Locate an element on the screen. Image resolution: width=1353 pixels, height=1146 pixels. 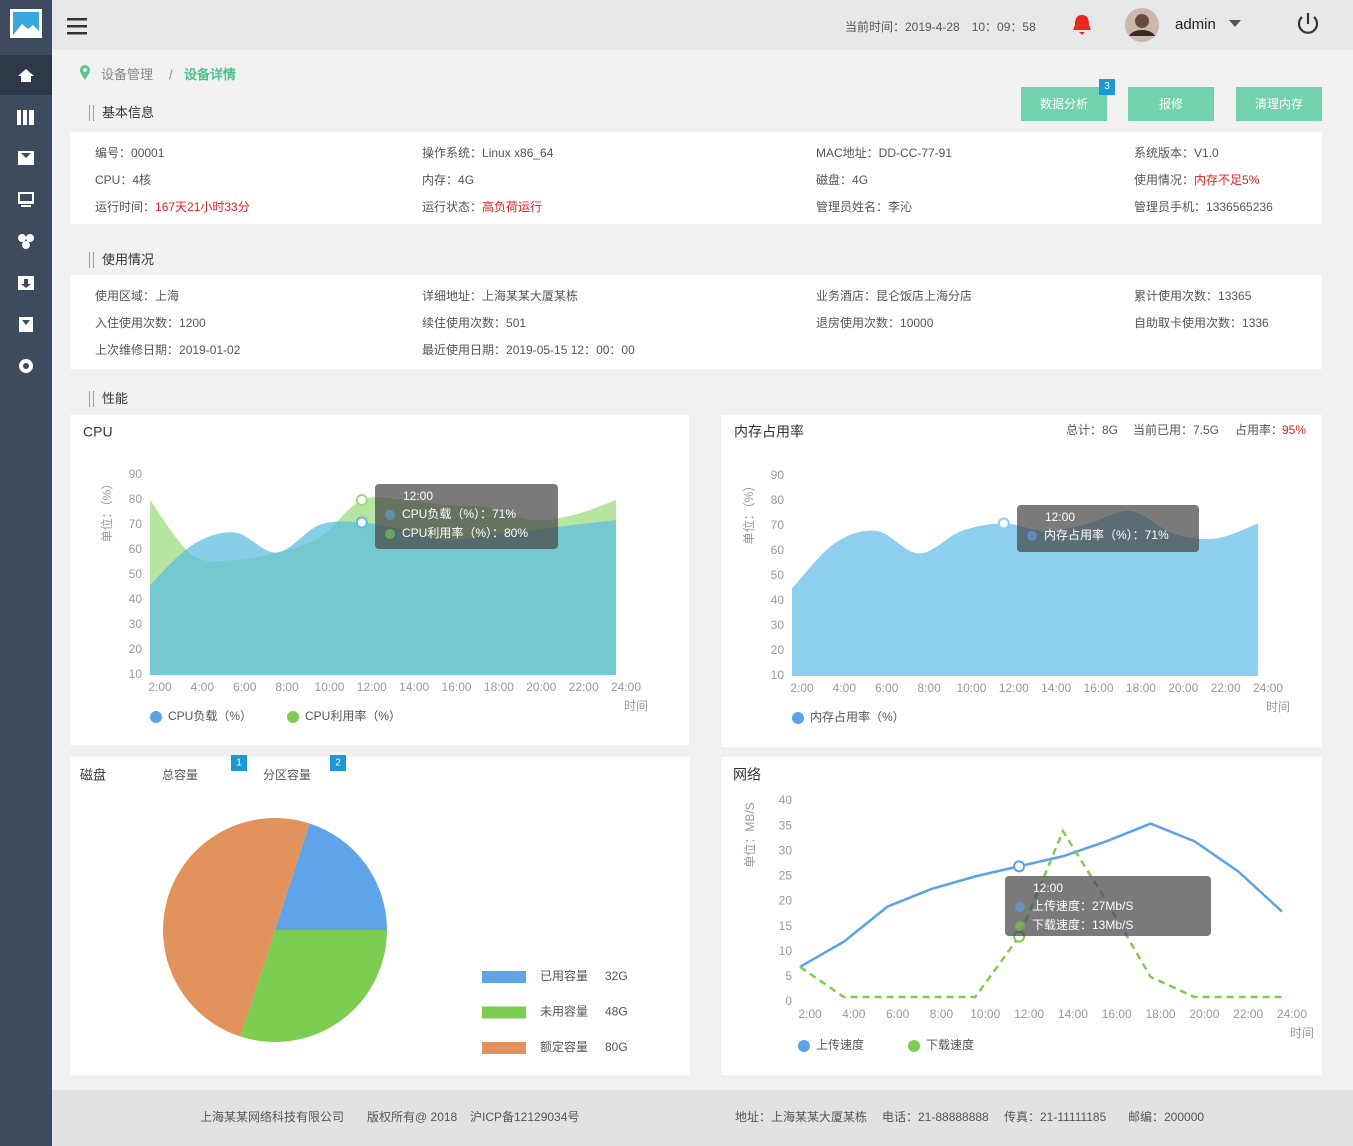
action-button: 报修 is located at coordinates (1171, 104).